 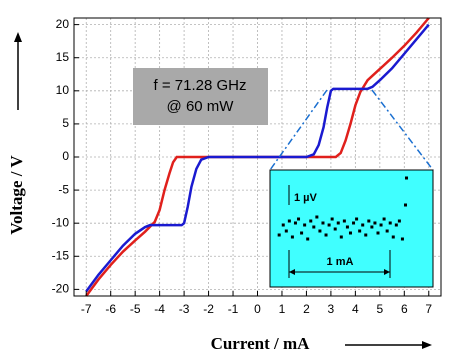 I want to click on x-tick-label: 3, so click(x=331, y=309).